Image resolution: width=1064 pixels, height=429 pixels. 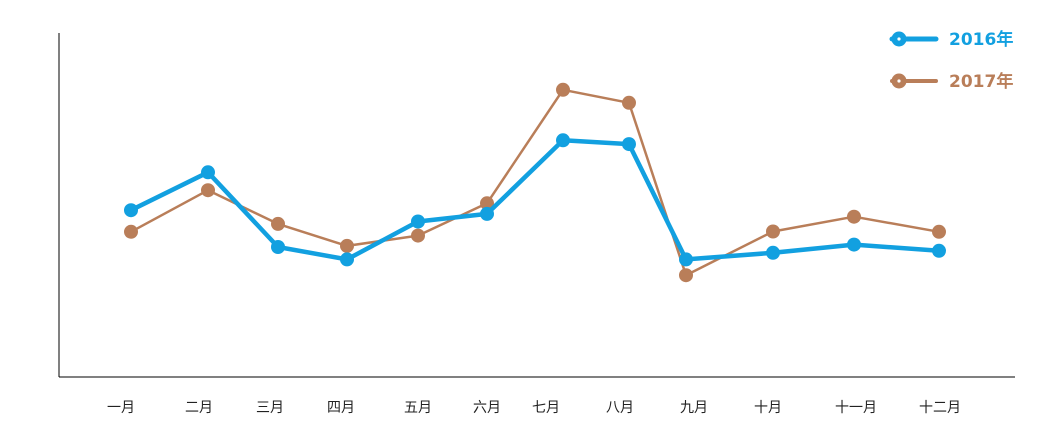 What do you see at coordinates (940, 408) in the screenshot?
I see `x-tick-label: 十二月` at bounding box center [940, 408].